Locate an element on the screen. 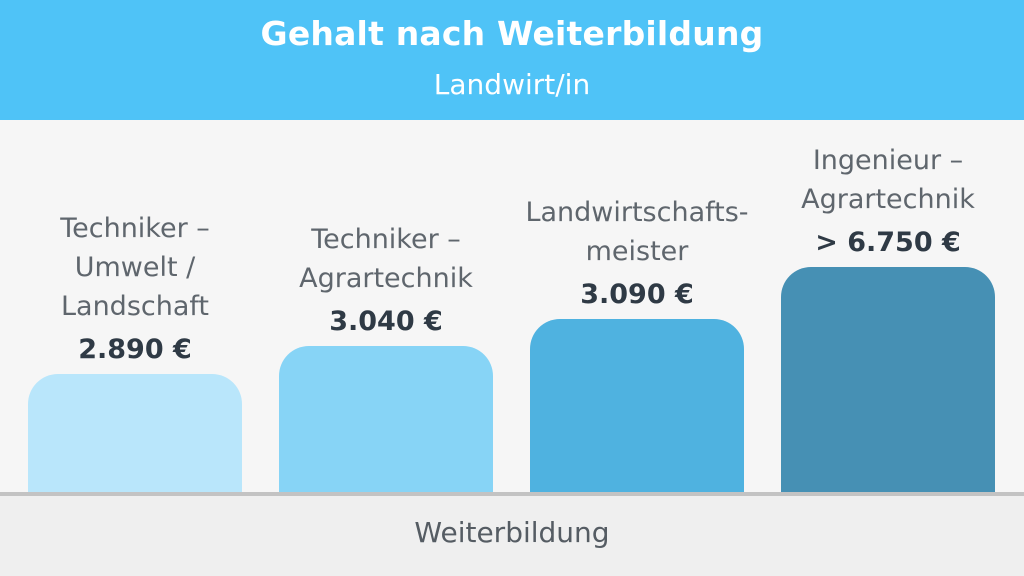 Image resolution: width=1024 pixels, height=576 pixels. category-label-line: Ingenieur – is located at coordinates (888, 160).